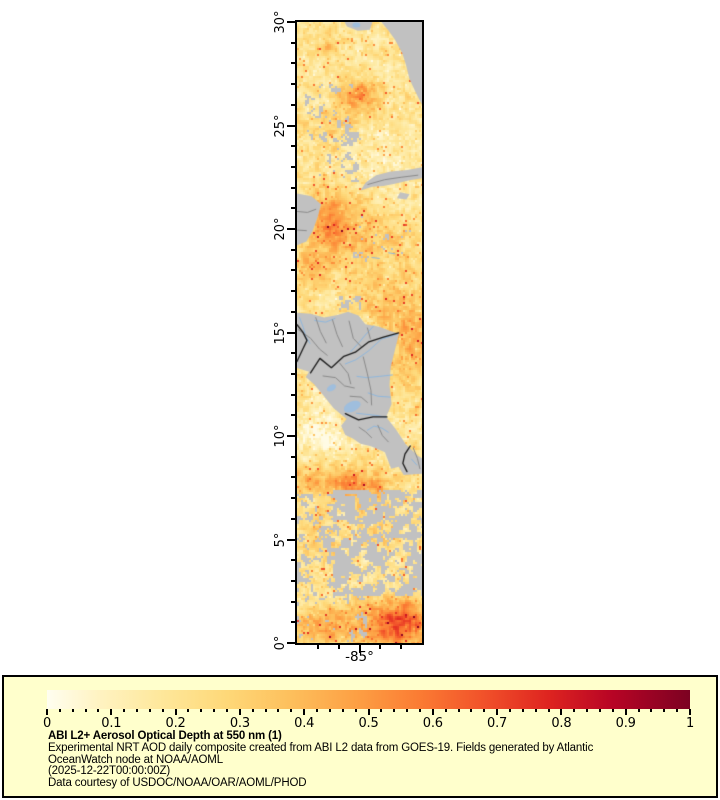 The height and width of the screenshot is (800, 720). Describe the element at coordinates (109, 771) in the screenshot. I see `caption-timestamp: (2025-12-22T00:00:00Z)` at that location.